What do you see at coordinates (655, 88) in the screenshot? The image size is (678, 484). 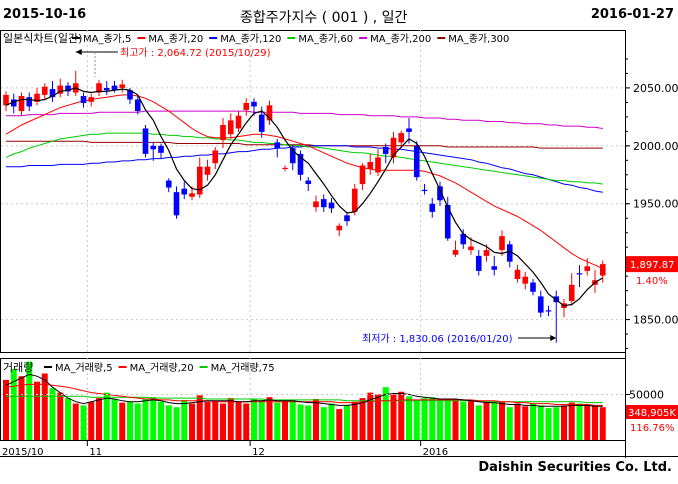 I see `price-tick-label: 2050.00` at bounding box center [655, 88].